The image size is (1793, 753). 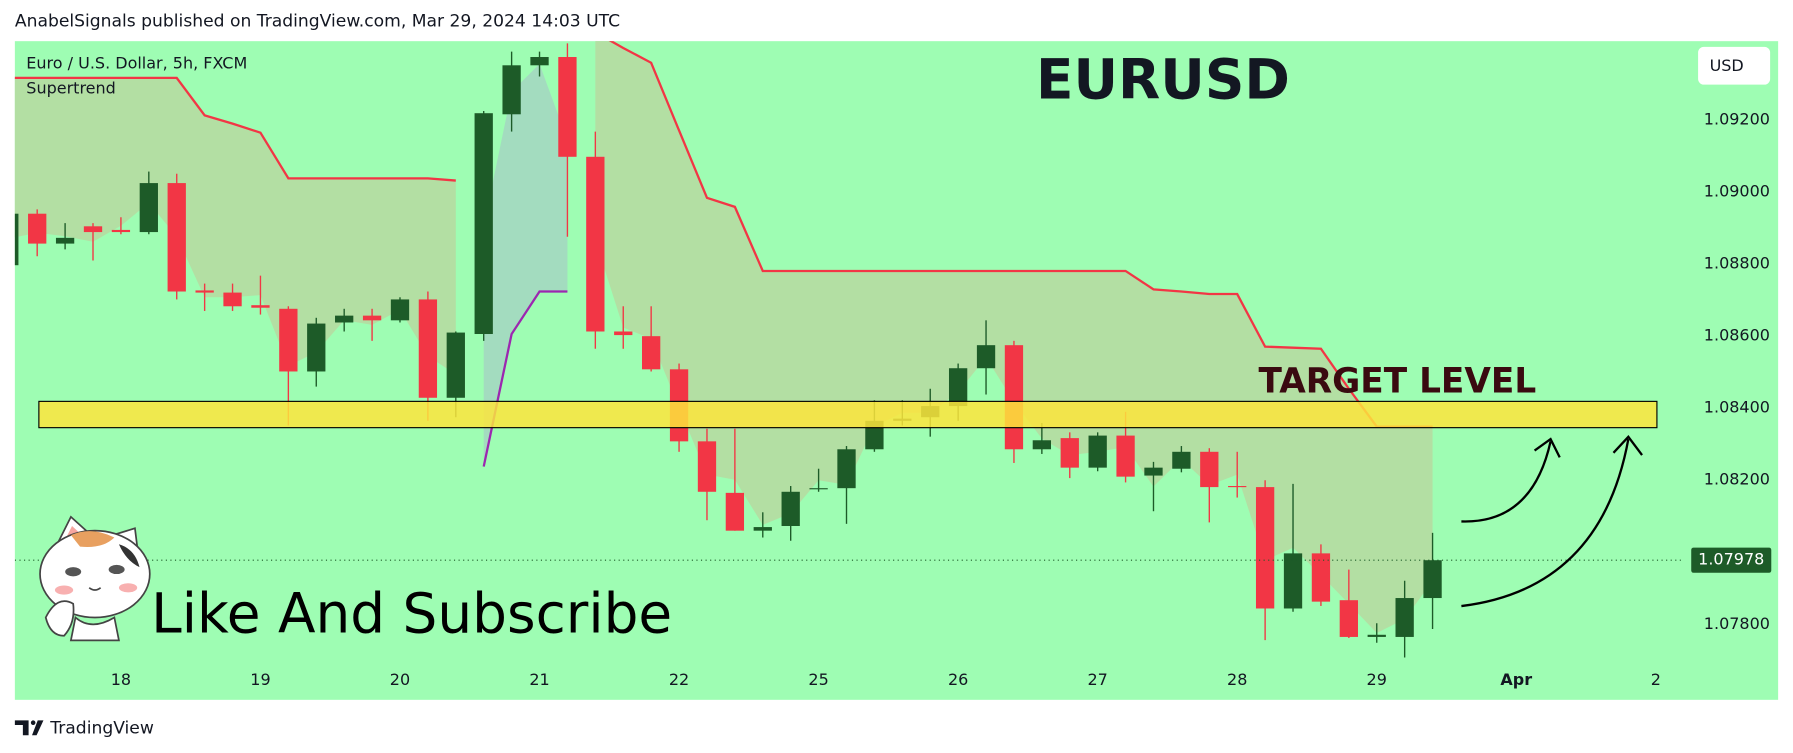 What do you see at coordinates (958, 679) in the screenshot?
I see `x-tick-label: 26` at bounding box center [958, 679].